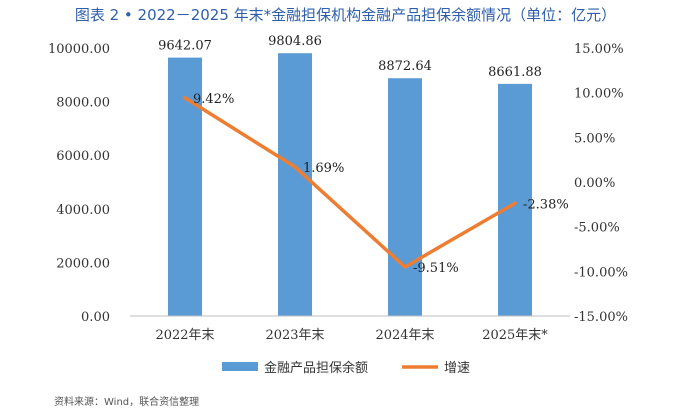 This screenshot has width=691, height=410. I want to click on growth-value-label: 9.42%, so click(213, 99).